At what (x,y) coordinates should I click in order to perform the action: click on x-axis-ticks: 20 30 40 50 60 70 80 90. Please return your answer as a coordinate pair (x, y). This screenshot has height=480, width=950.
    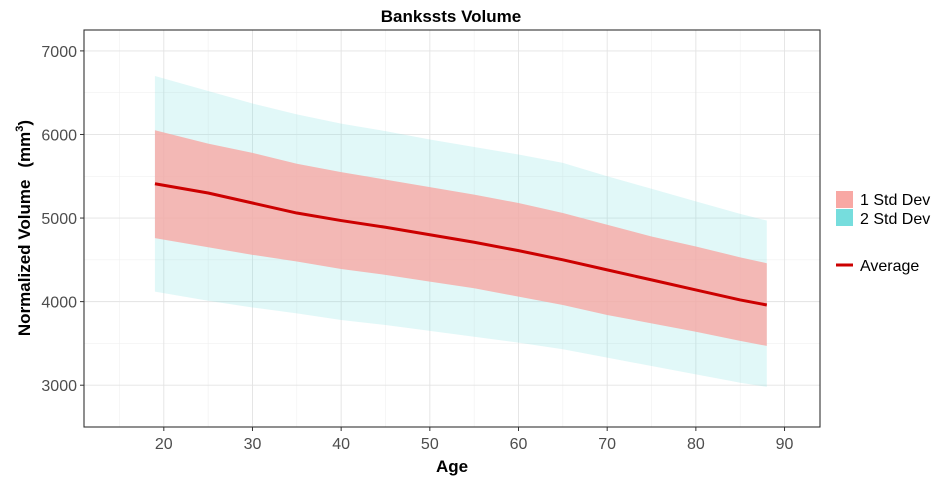
    Looking at the image, I should click on (474, 440).